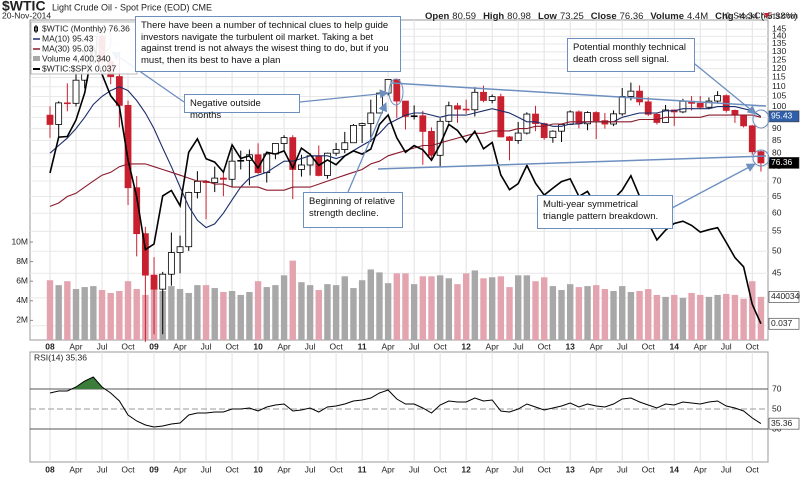  Describe the element at coordinates (675, 469) in the screenshot. I see `x-tick-label: 14` at that location.